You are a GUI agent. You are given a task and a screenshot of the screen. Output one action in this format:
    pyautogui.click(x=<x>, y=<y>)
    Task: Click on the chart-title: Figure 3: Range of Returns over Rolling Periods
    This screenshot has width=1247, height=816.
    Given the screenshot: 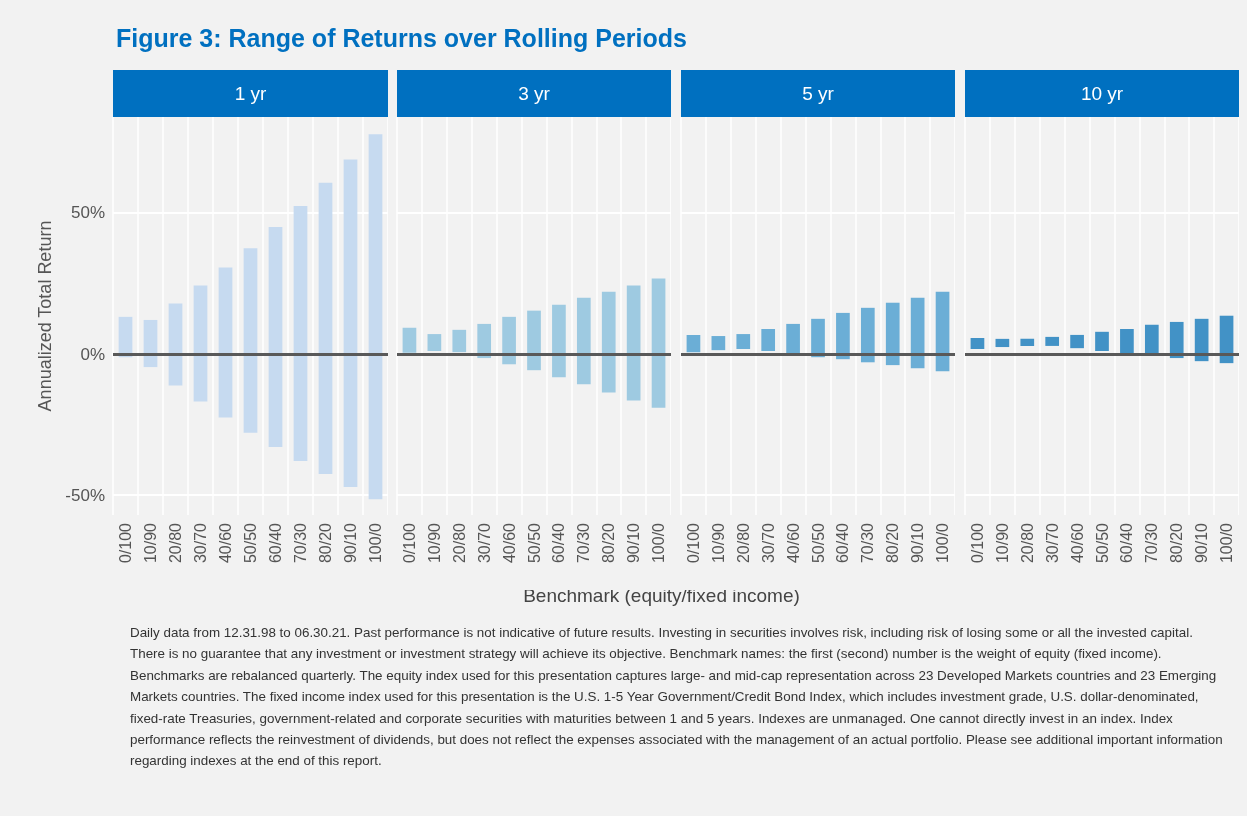 What is the action you would take?
    pyautogui.click(x=401, y=38)
    